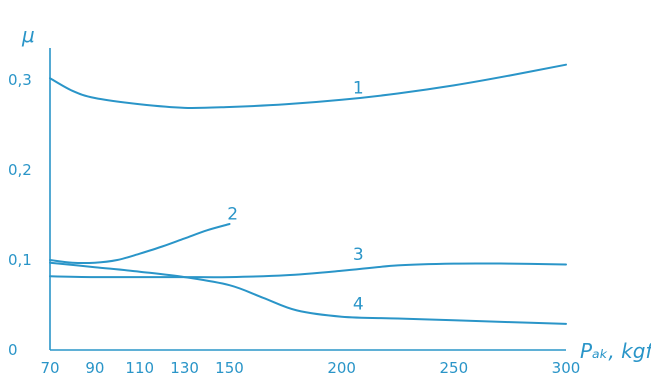 The image size is (651, 376). I want to click on x-tick-label-3: 130, so click(184, 367).